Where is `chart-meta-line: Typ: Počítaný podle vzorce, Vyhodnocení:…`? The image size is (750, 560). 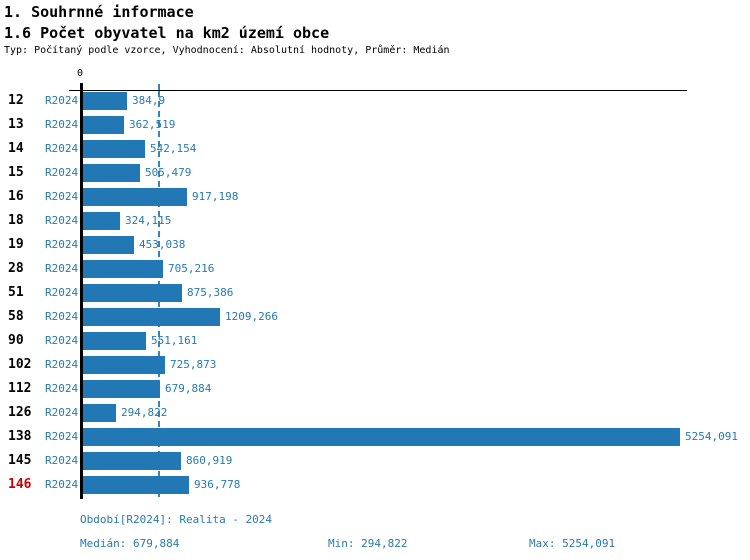 chart-meta-line: Typ: Počítaný podle vzorce, Vyhodnocení:… is located at coordinates (227, 50).